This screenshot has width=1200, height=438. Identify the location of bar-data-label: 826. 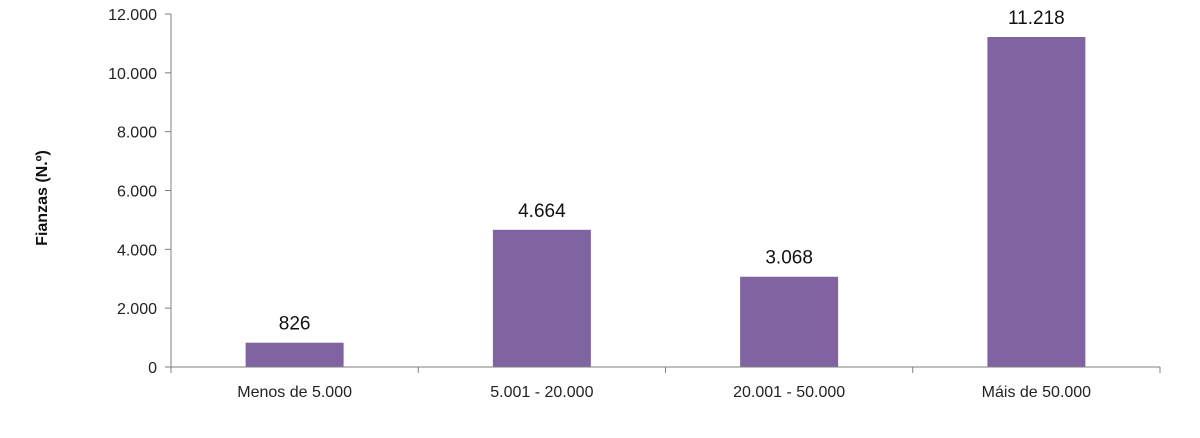
(295, 324).